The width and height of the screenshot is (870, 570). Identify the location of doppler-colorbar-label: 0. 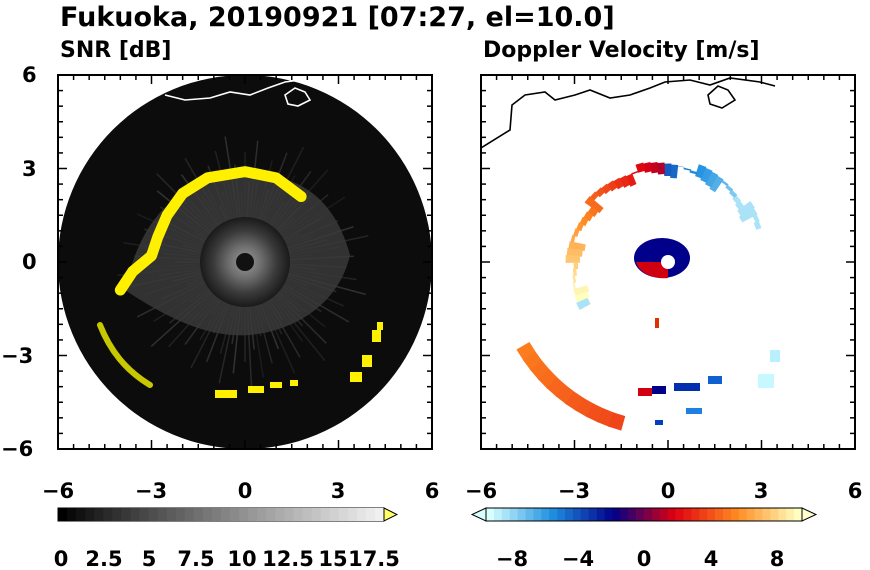
(644, 558).